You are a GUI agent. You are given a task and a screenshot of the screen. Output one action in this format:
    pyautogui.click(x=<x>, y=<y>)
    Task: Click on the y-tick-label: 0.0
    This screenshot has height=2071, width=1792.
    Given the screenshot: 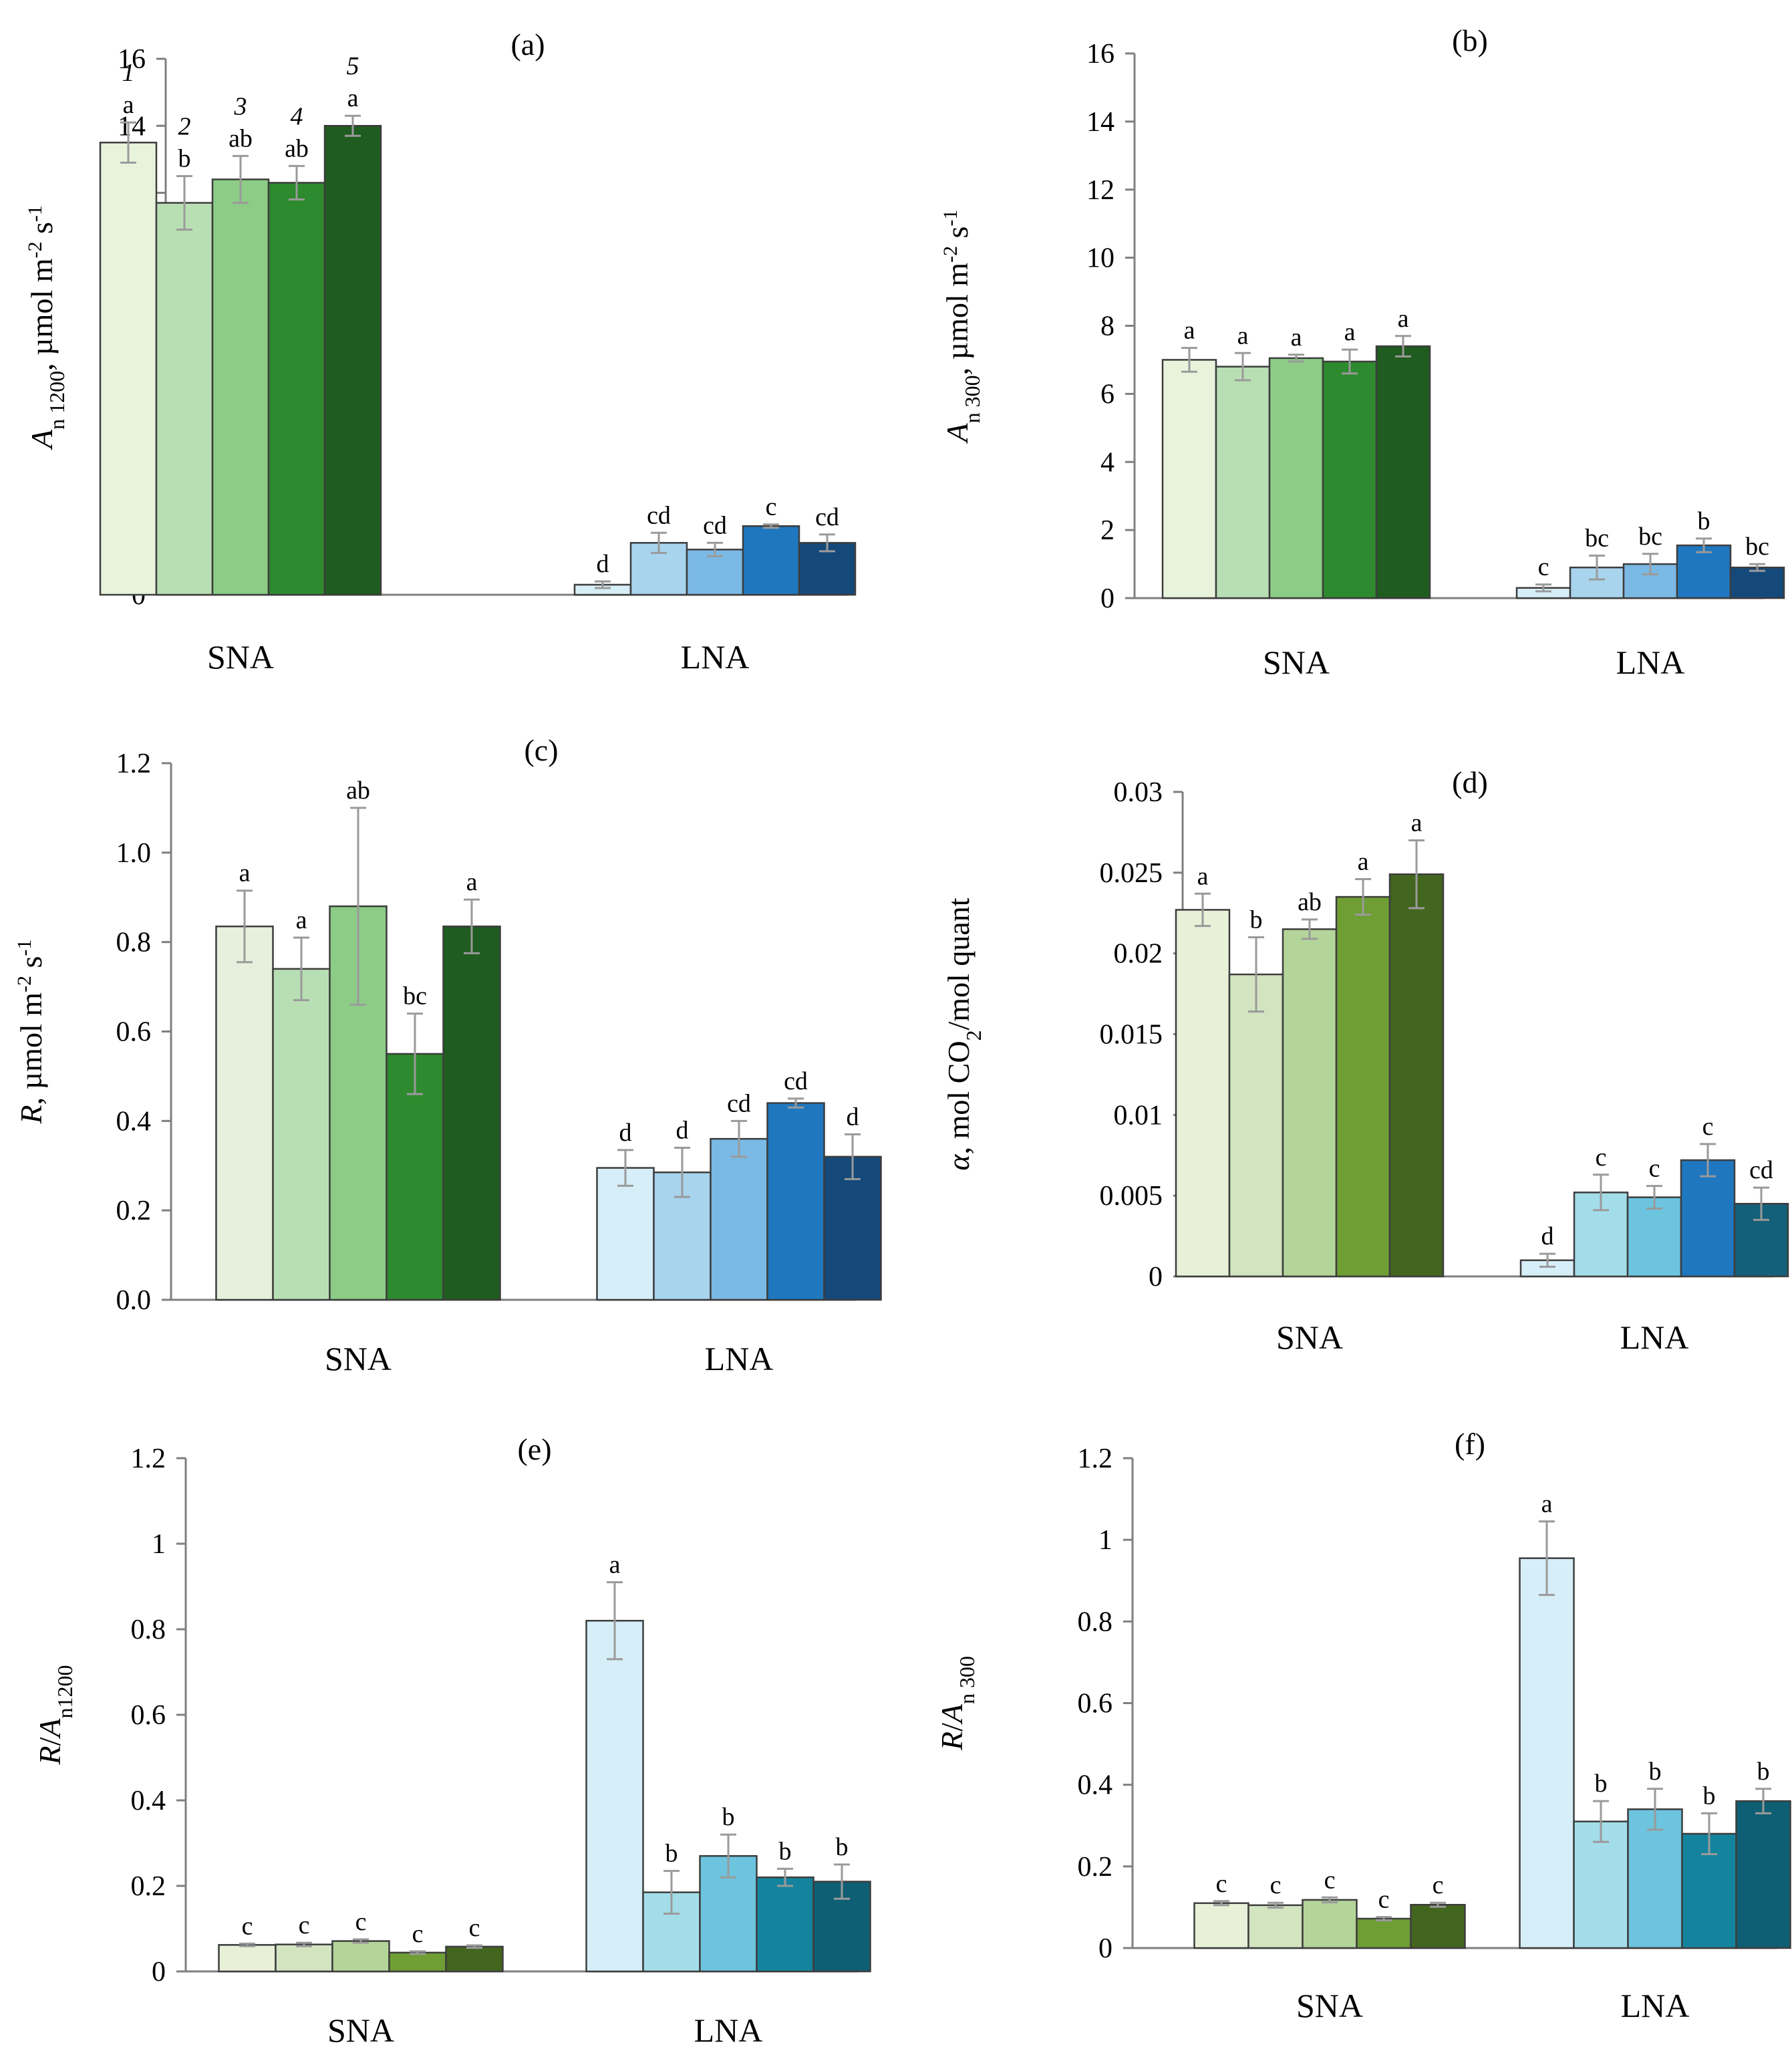 What is the action you would take?
    pyautogui.click(x=134, y=1300)
    